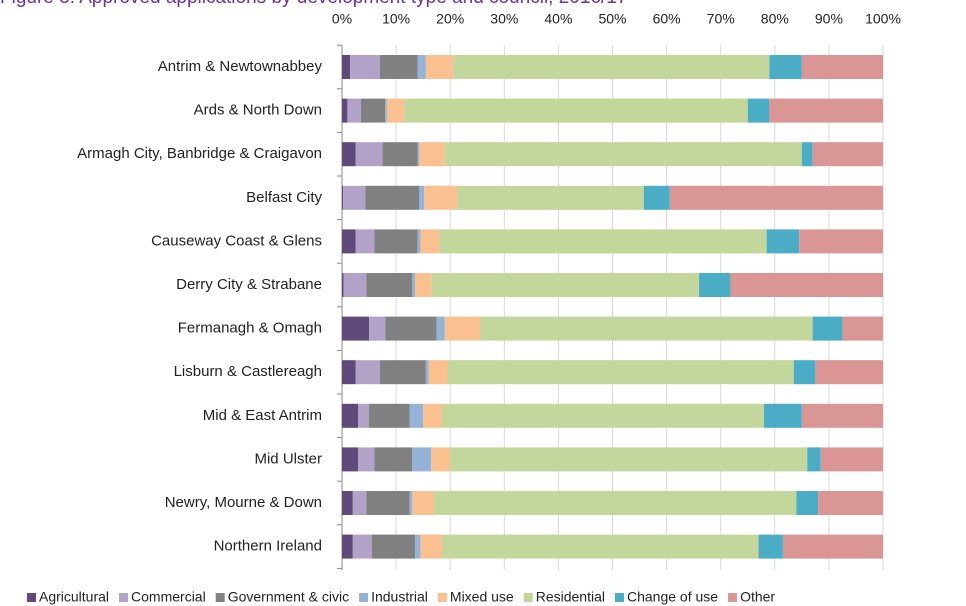 Image resolution: width=966 pixels, height=606 pixels. What do you see at coordinates (342, 19) in the screenshot?
I see `x-tick-label: 0%` at bounding box center [342, 19].